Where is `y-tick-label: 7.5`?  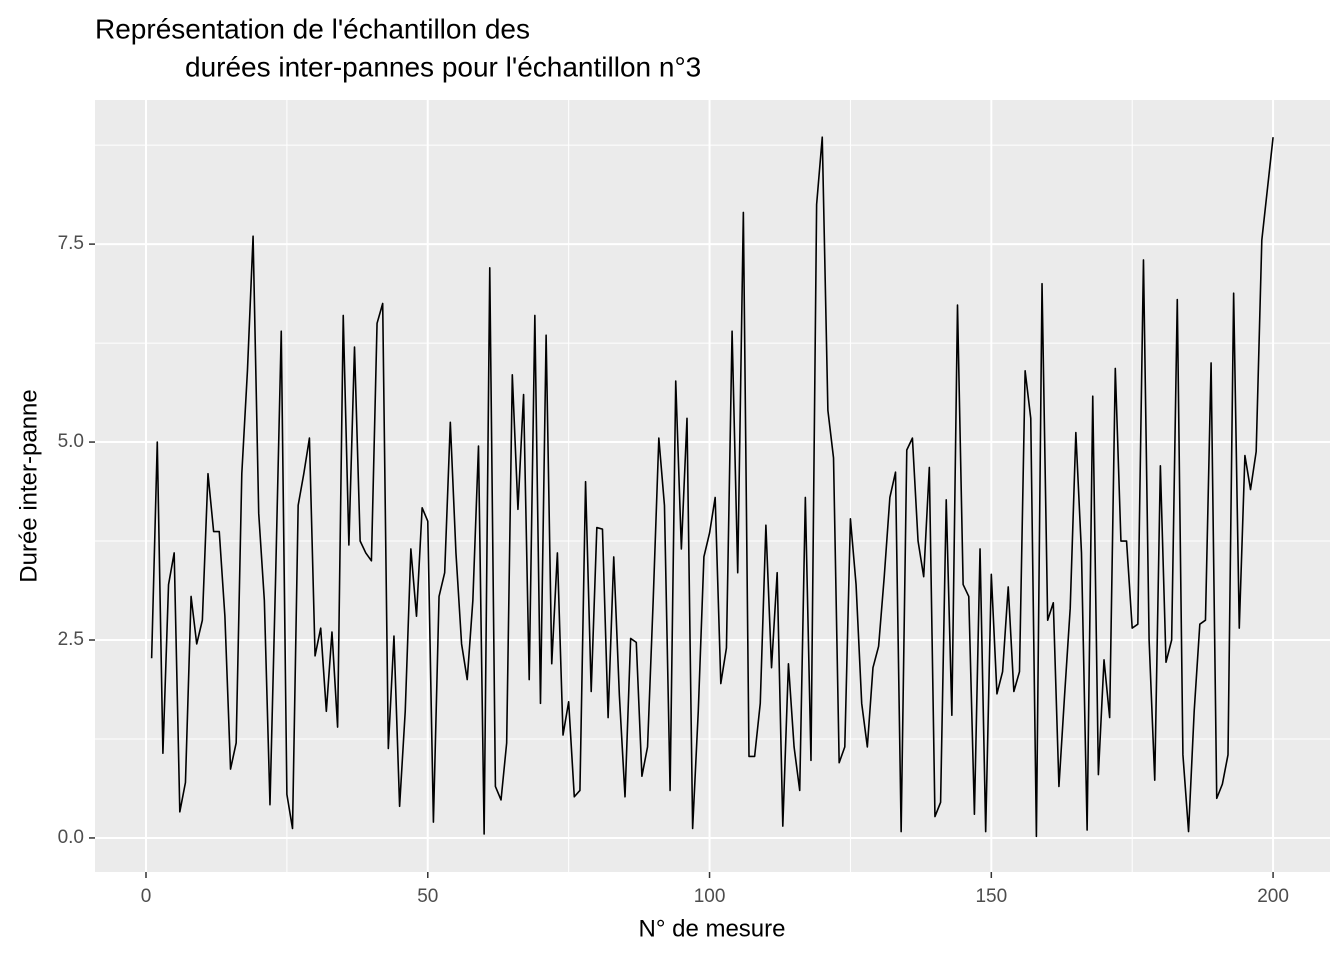 y-tick-label: 7.5 is located at coordinates (71, 243).